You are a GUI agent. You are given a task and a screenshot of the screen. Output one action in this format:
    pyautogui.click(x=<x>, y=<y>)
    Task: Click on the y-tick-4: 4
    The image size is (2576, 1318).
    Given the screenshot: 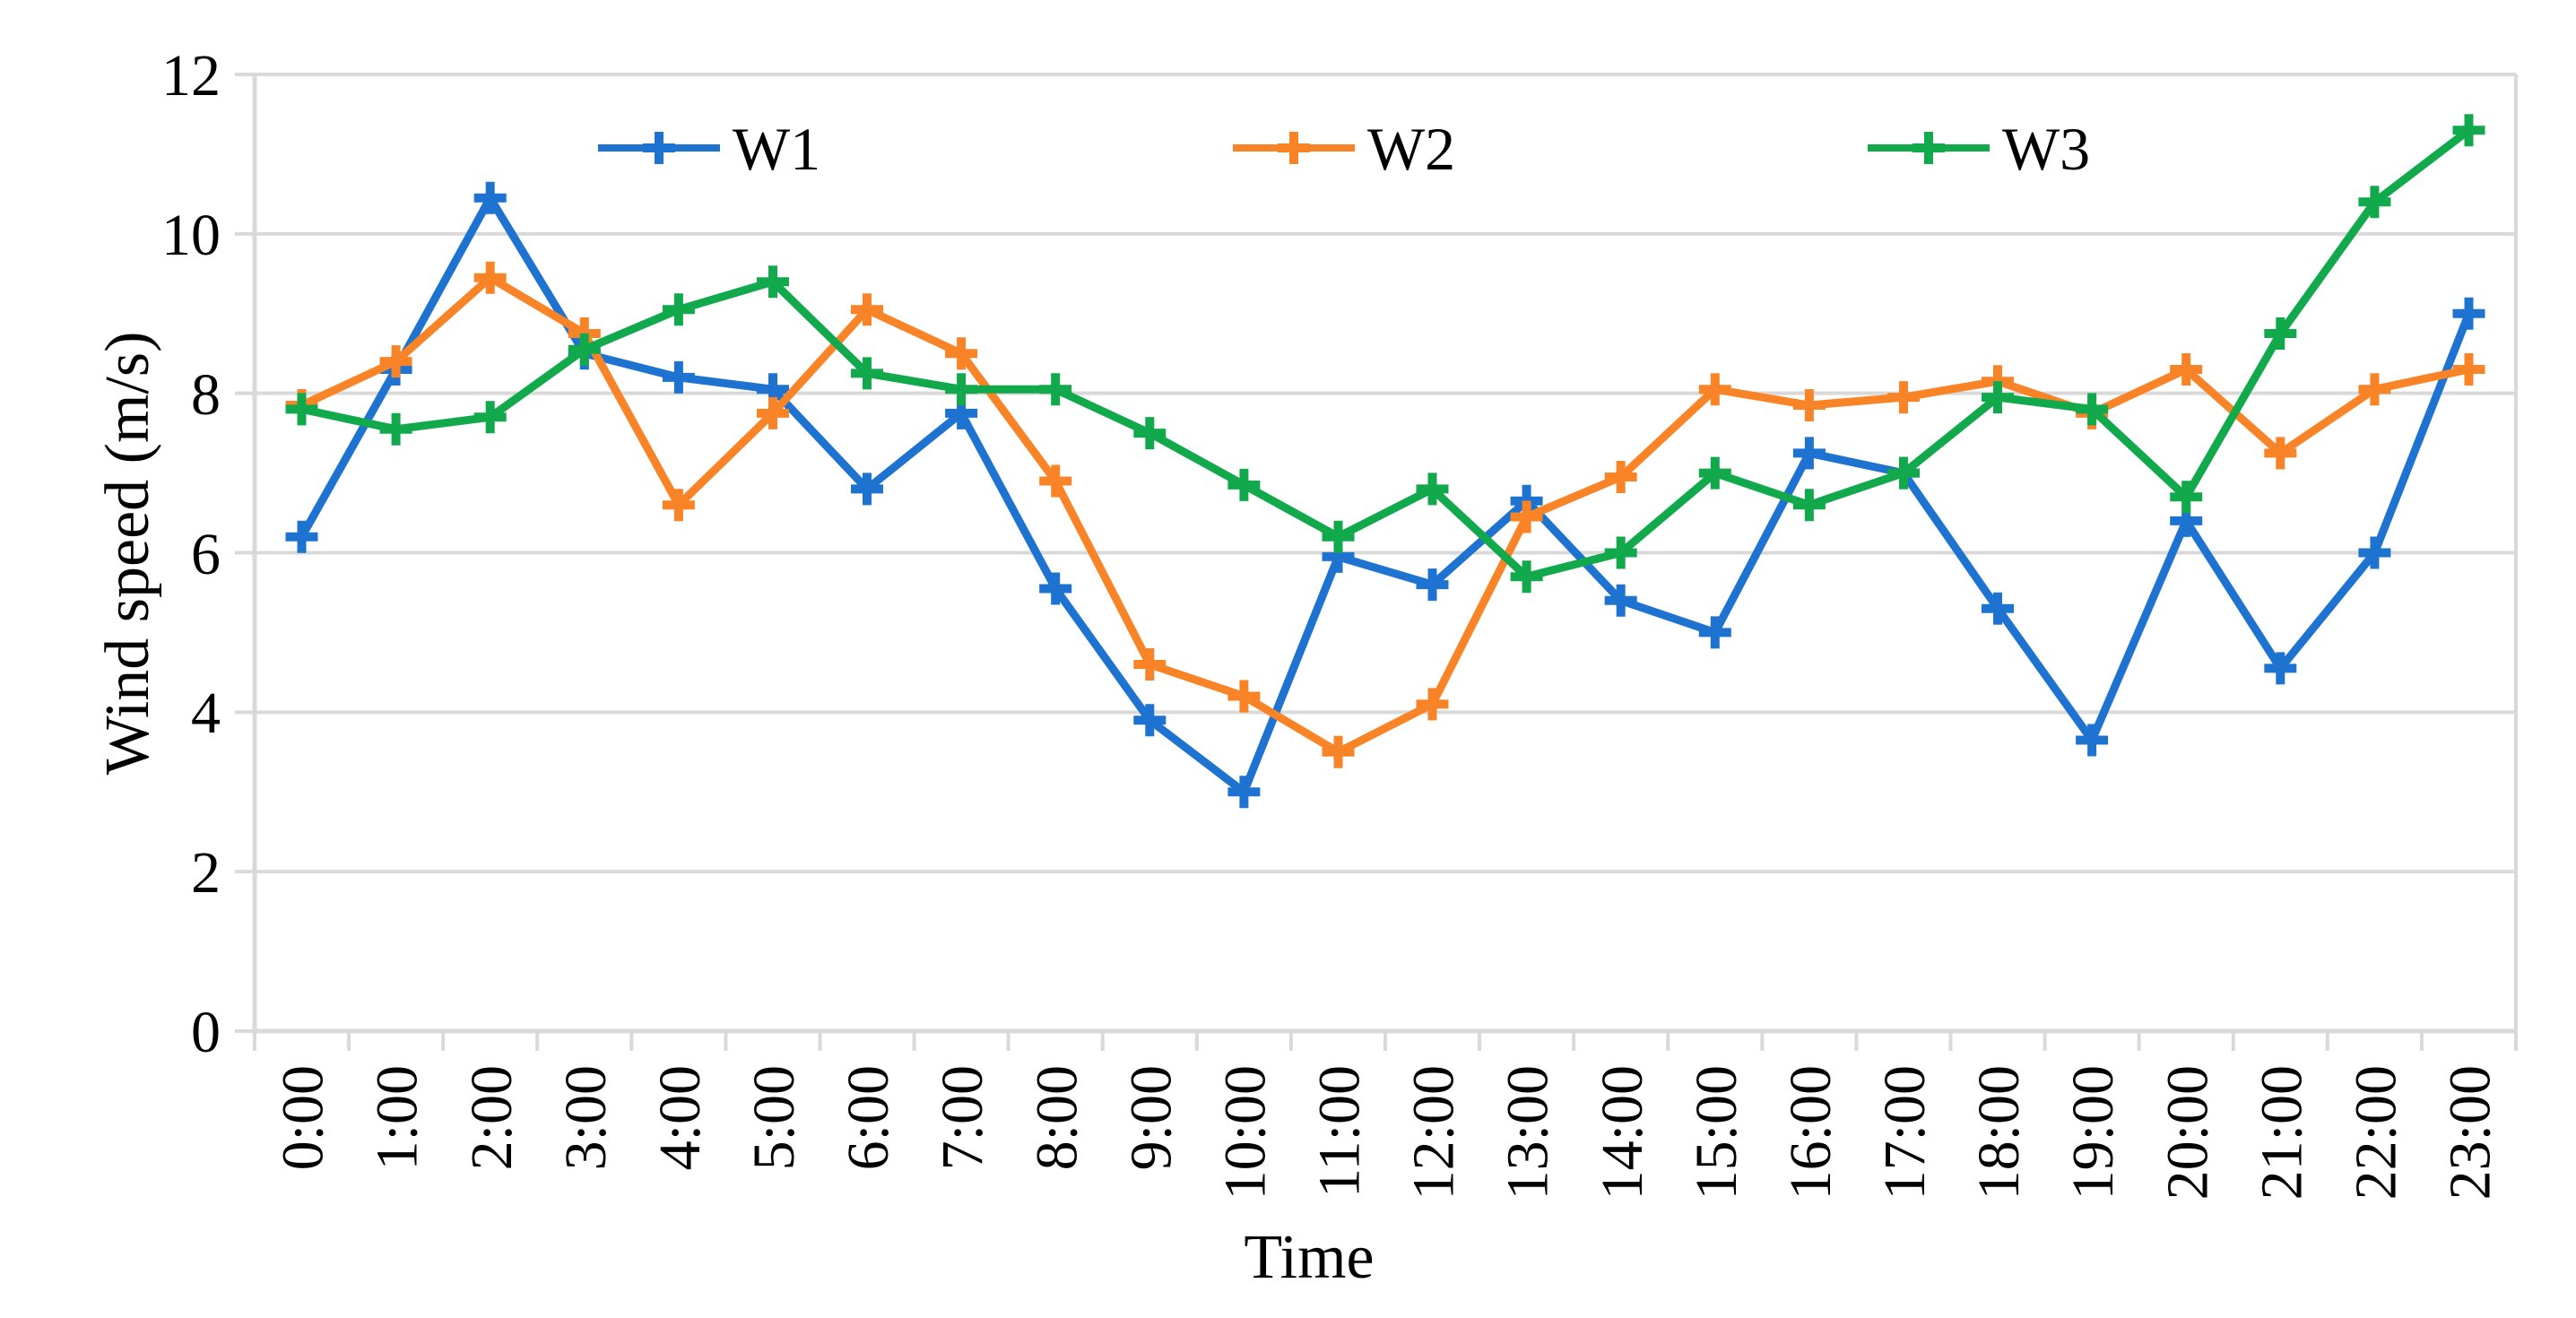 What is the action you would take?
    pyautogui.click(x=206, y=714)
    